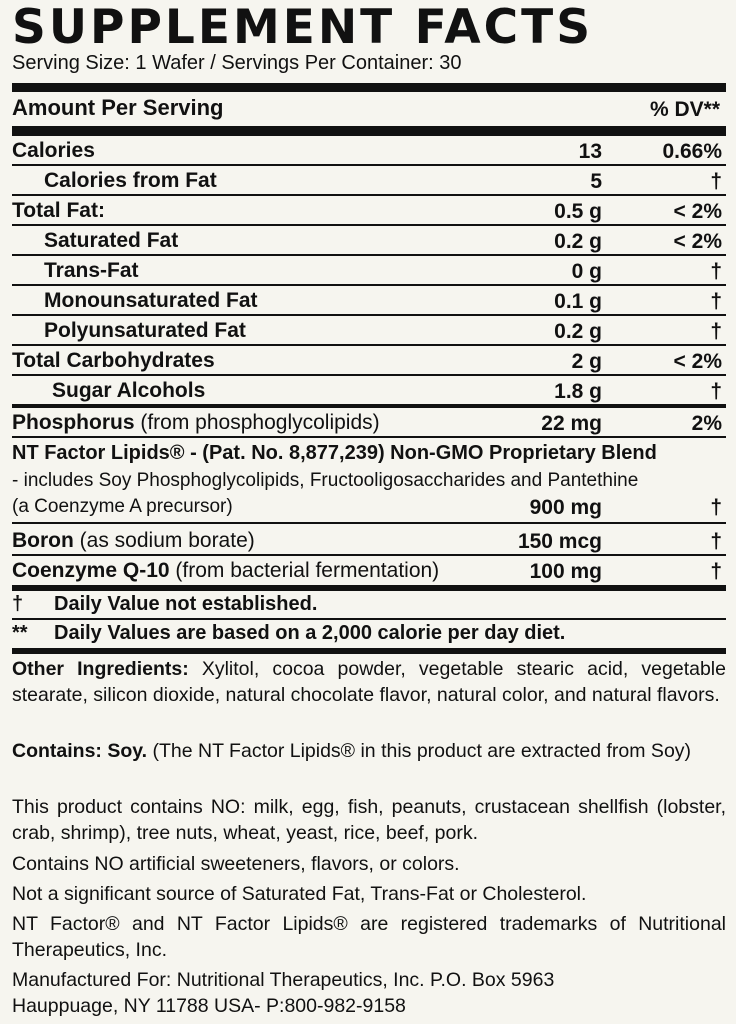  Describe the element at coordinates (73, 422) in the screenshot. I see `nutrient-name: Phosphorus` at that location.